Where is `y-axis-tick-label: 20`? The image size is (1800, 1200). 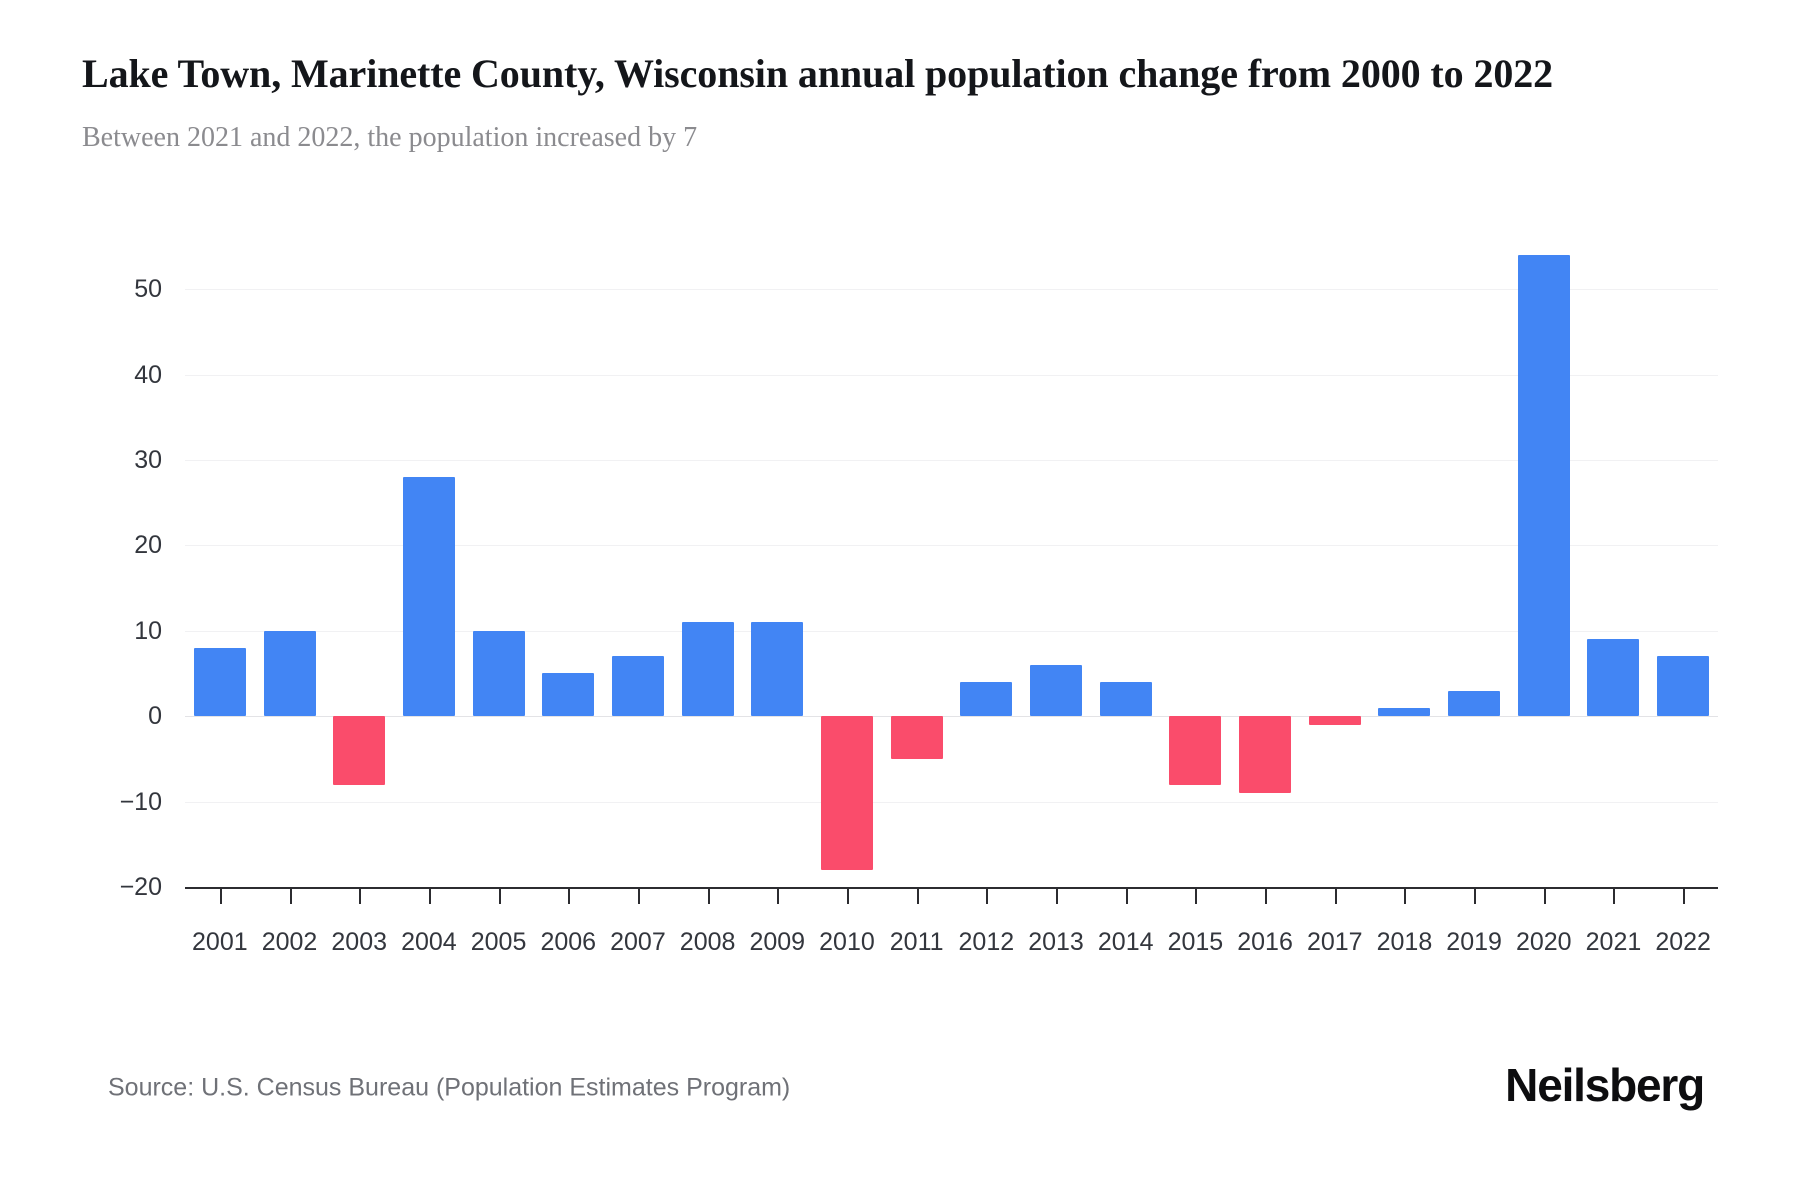 y-axis-tick-label: 20 is located at coordinates (148, 545).